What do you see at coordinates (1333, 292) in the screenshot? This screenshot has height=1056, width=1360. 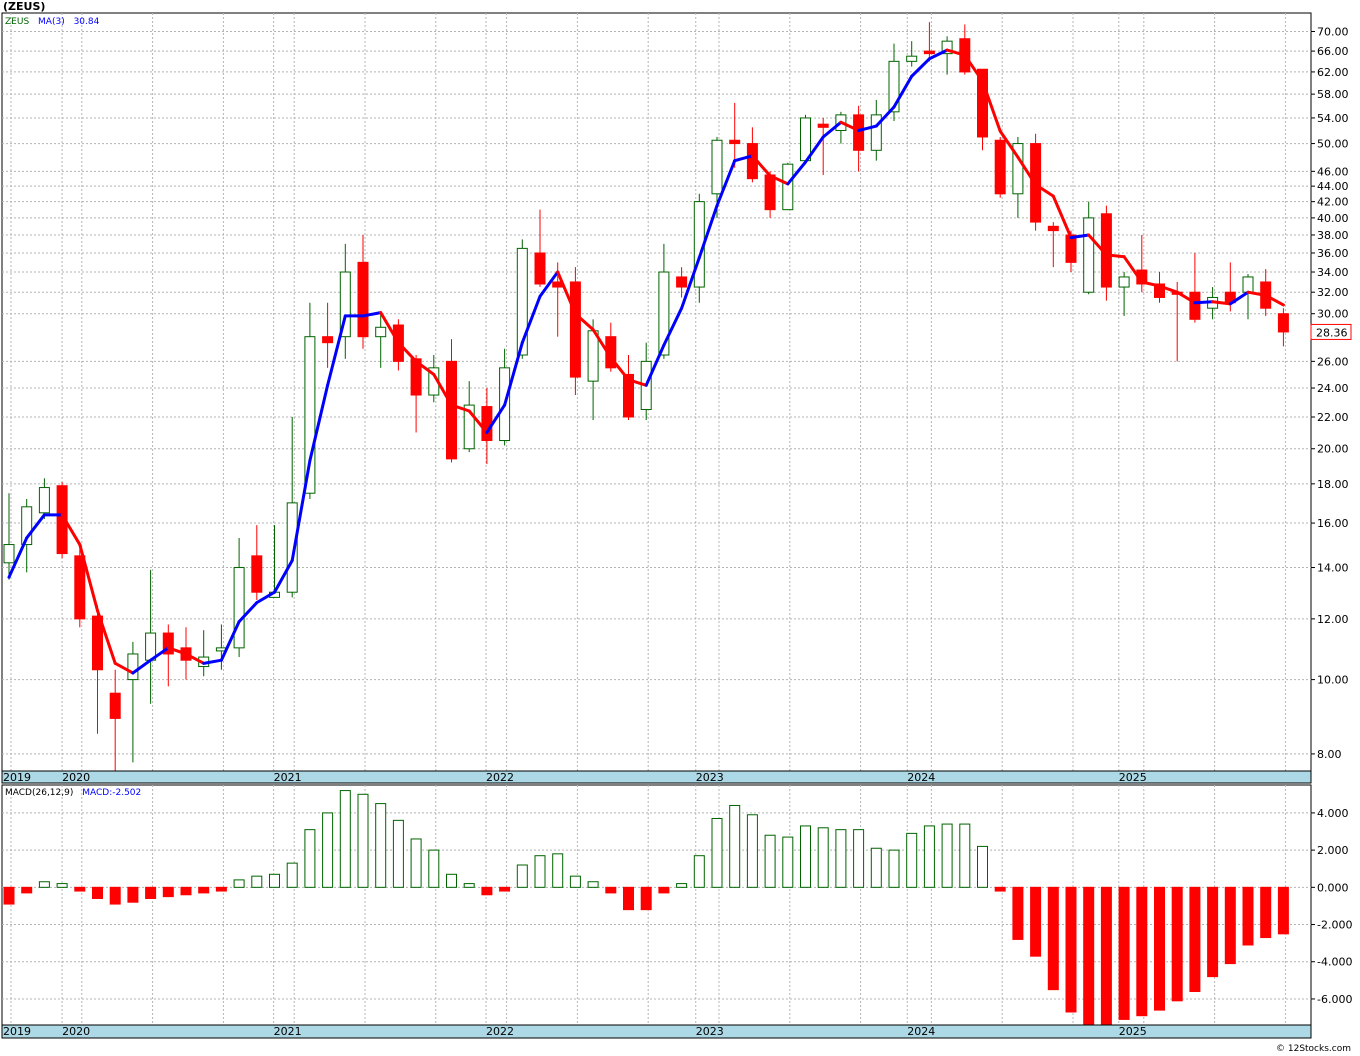 I see `price-tick-label: 32.00` at bounding box center [1333, 292].